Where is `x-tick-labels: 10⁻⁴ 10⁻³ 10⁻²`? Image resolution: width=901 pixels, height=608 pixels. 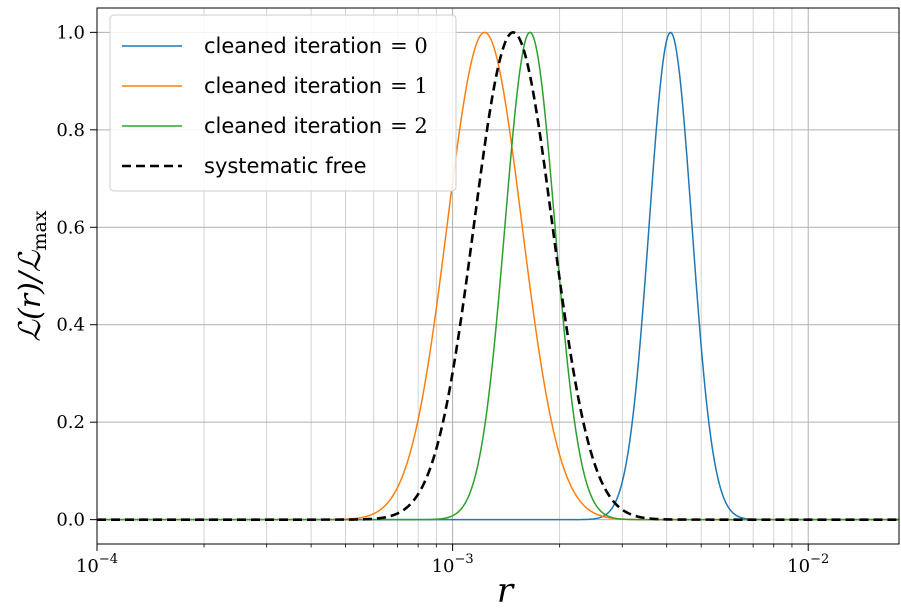
x-tick-labels: 10⁻⁴ 10⁻³ 10⁻² is located at coordinates (452, 564).